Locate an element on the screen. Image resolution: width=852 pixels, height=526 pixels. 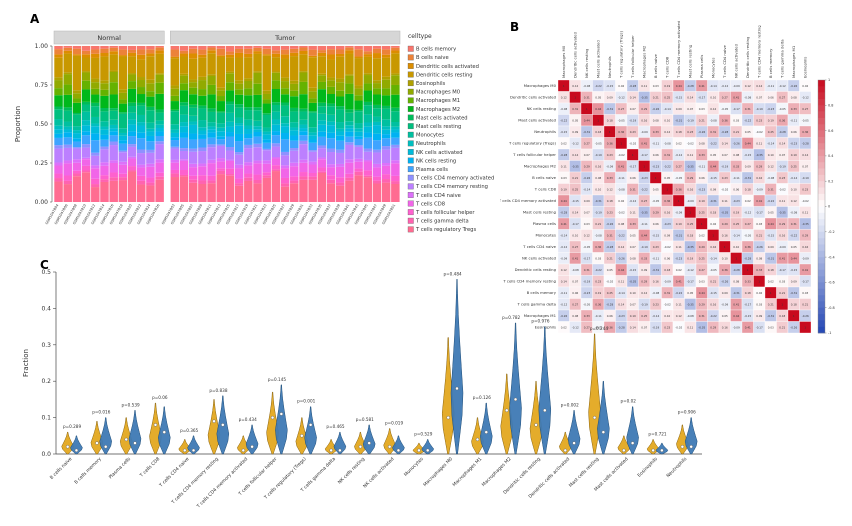
heatmap-cell-value: 0.18 is located at coordinates (782, 316).